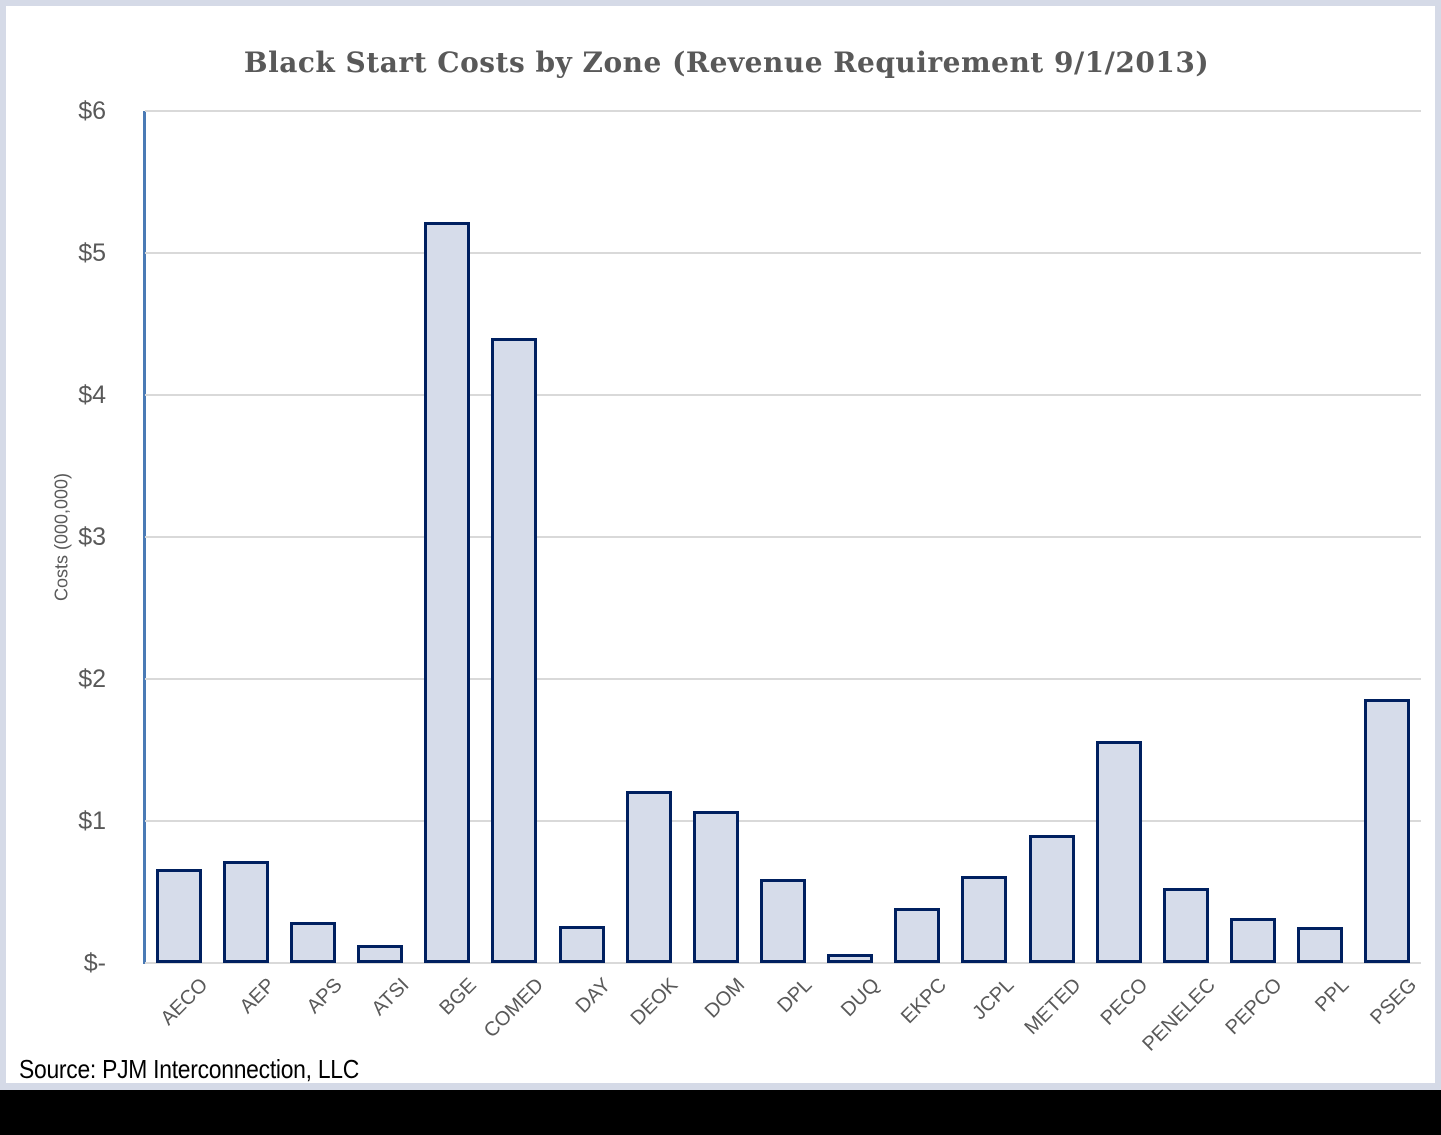 This screenshot has width=1441, height=1135. What do you see at coordinates (720, 1112) in the screenshot?
I see `footer-bar` at bounding box center [720, 1112].